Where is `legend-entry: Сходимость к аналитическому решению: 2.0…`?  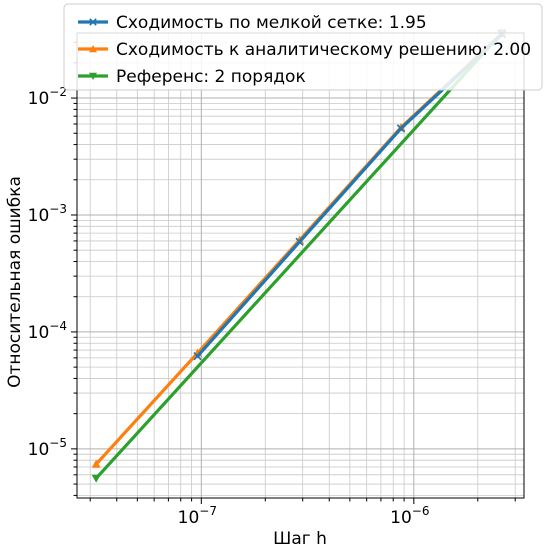
legend-entry: Сходимость к аналитическому решению: 2.0… is located at coordinates (304, 50).